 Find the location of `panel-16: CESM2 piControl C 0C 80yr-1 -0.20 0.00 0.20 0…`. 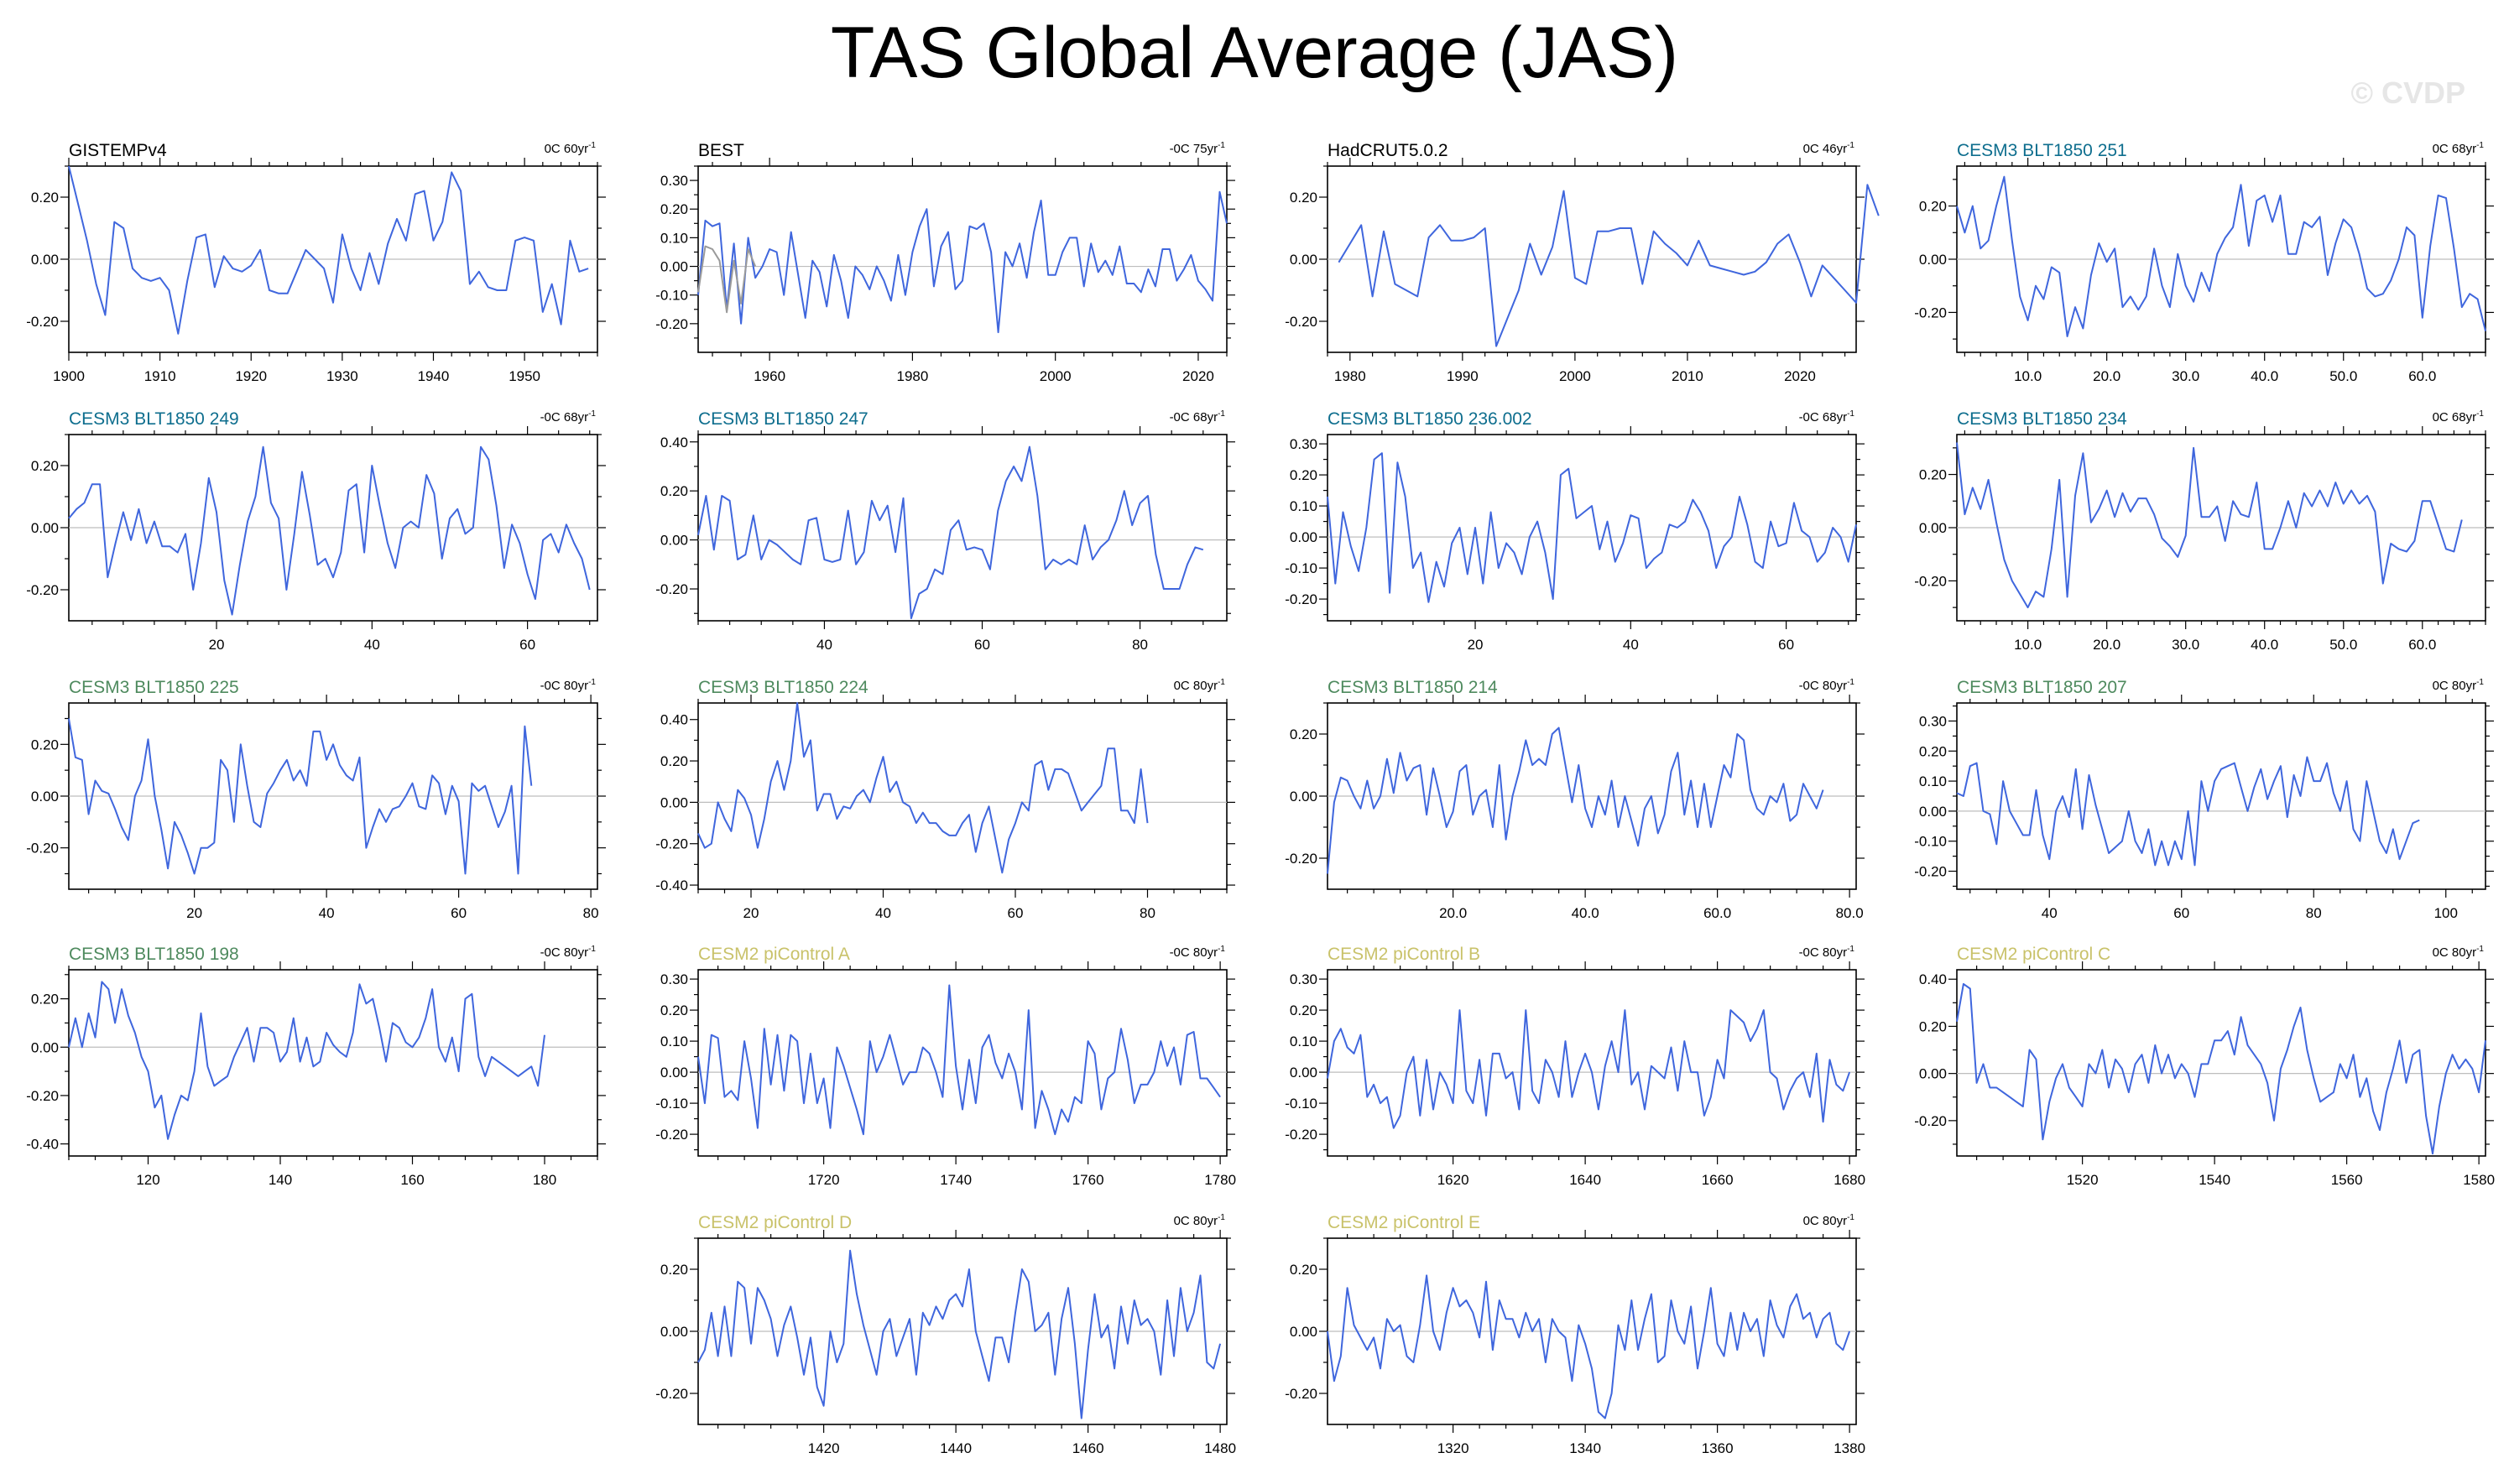

panel-16: CESM2 piControl C 0C 80yr-1 -0.20 0.00 0.20 0… is located at coordinates (2204, 1066).